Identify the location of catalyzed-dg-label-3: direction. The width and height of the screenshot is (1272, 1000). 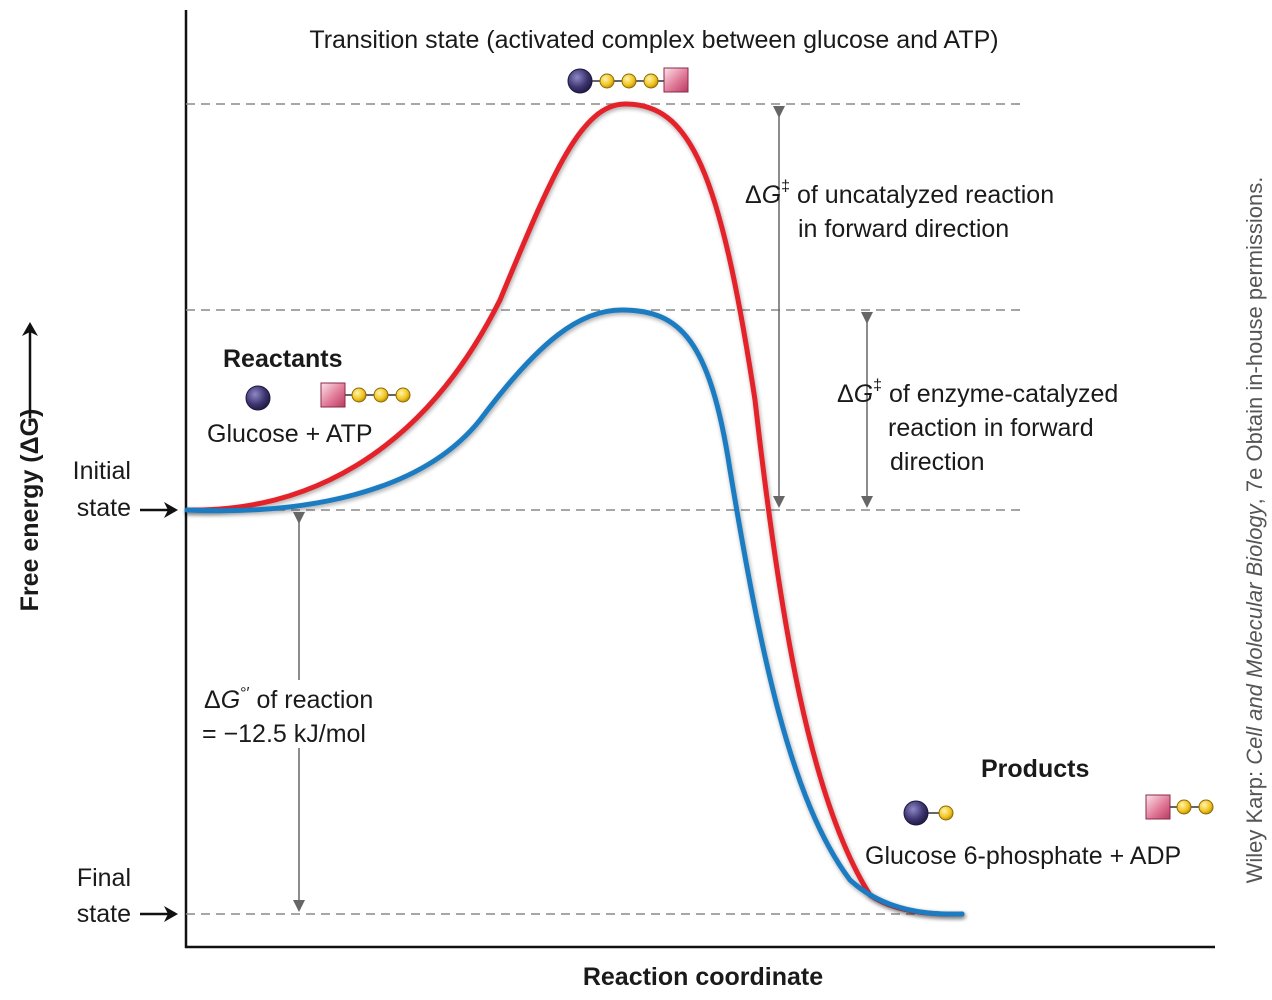
(937, 462).